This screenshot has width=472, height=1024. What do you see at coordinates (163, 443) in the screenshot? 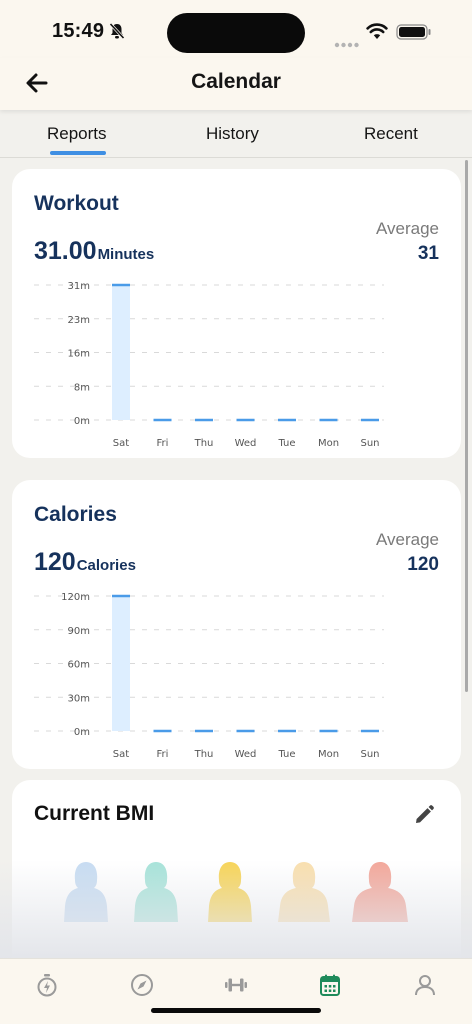
I see `workout-chart-xtick-label: Fri` at bounding box center [163, 443].